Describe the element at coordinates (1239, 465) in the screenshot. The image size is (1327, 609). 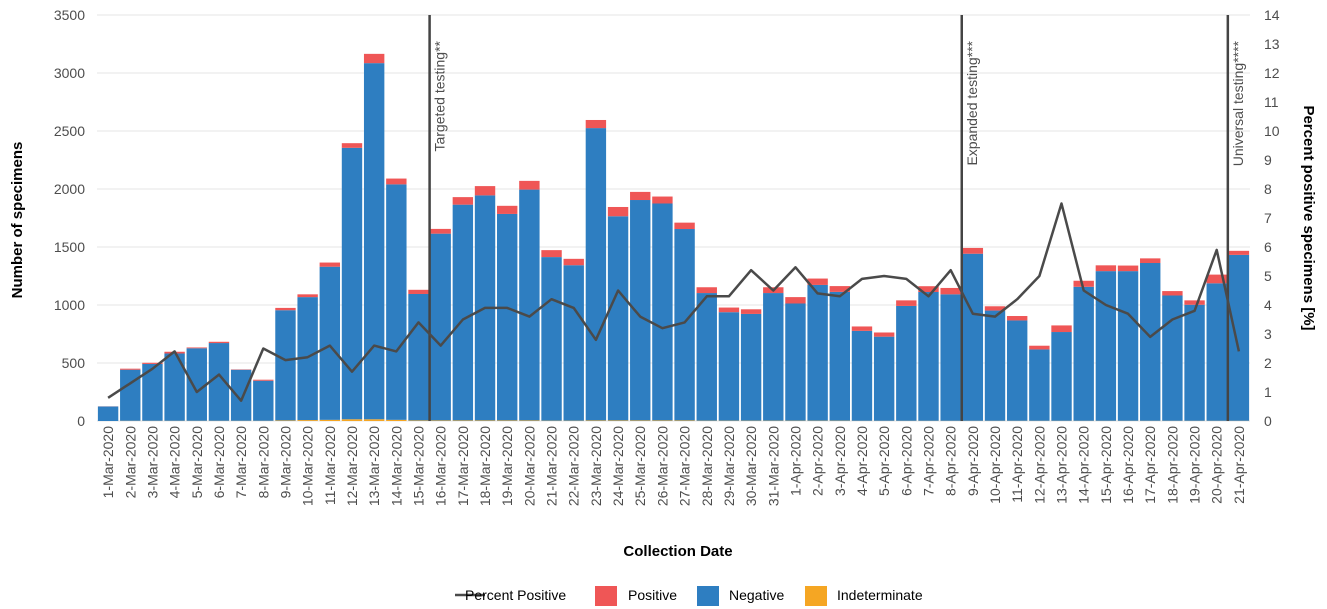
I see `x-tick-label: 21-Apr-2020` at that location.